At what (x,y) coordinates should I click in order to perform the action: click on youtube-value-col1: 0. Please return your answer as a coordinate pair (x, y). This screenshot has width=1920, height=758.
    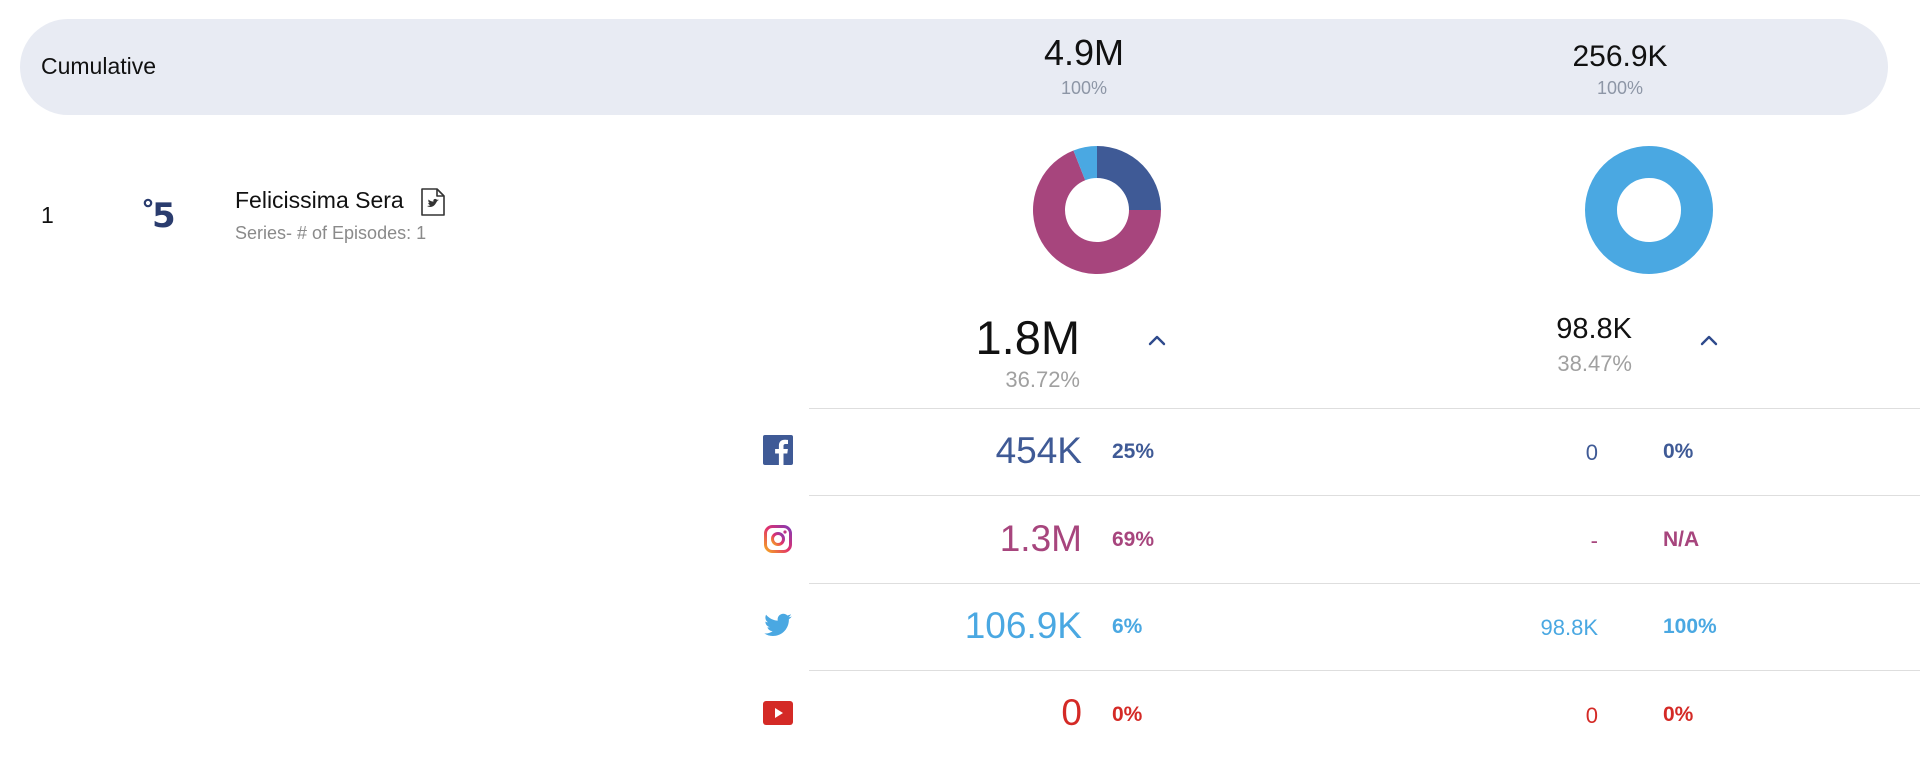
    Looking at the image, I should click on (1071, 712).